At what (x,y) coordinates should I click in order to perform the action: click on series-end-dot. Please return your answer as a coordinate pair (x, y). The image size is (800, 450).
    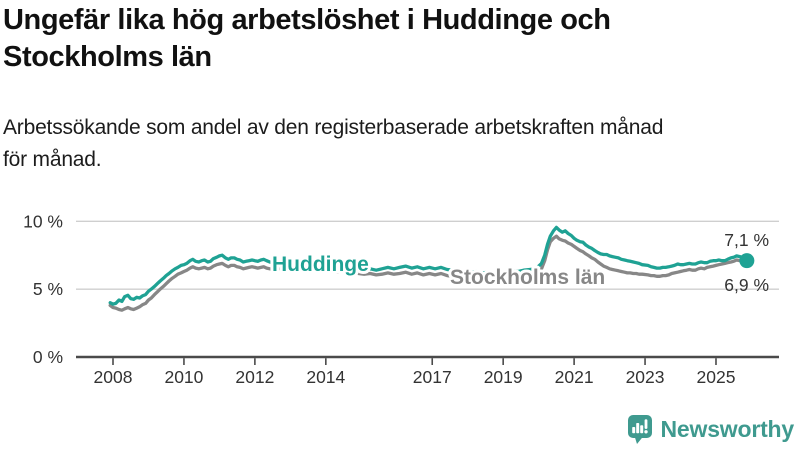
    Looking at the image, I should click on (747, 261).